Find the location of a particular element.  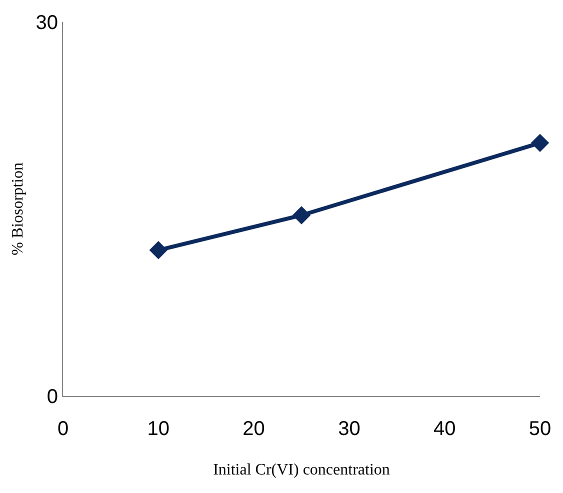

x-tick-label: 20 is located at coordinates (253, 429).